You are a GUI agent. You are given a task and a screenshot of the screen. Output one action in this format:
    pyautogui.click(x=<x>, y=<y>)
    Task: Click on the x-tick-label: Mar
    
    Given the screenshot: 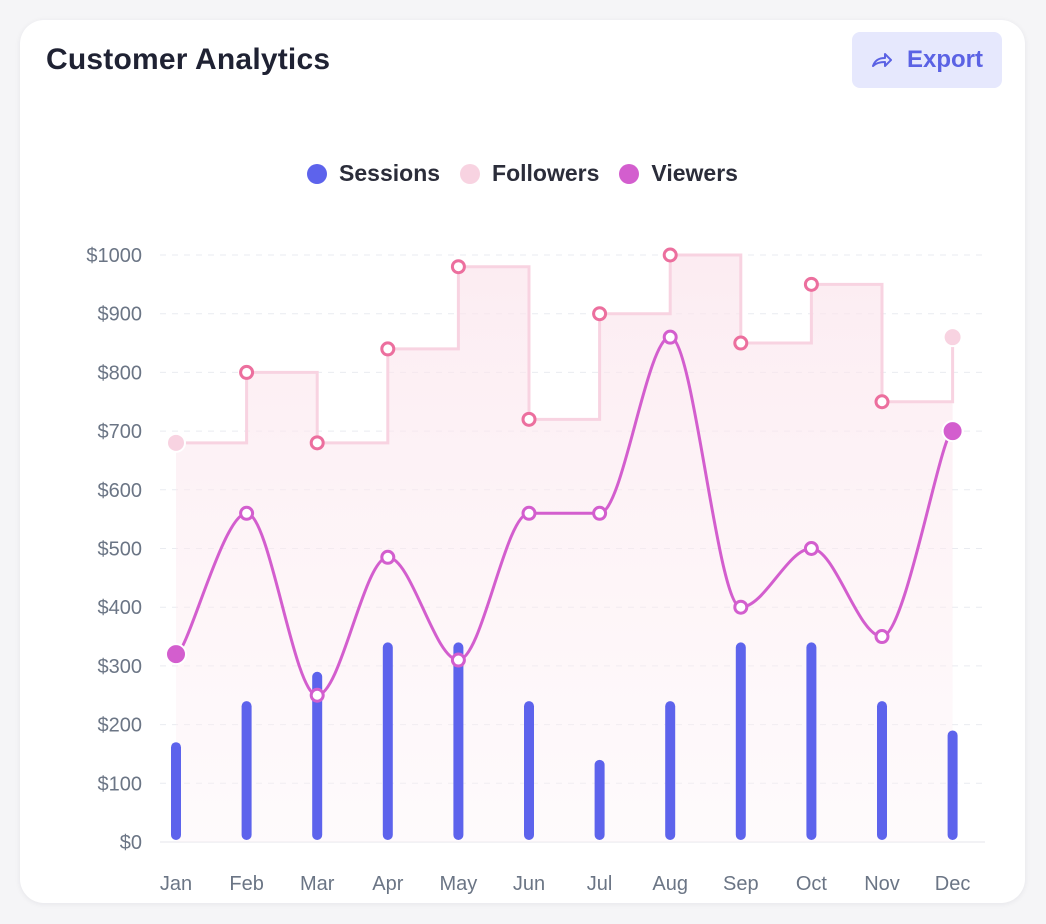 What is the action you would take?
    pyautogui.click(x=317, y=884)
    